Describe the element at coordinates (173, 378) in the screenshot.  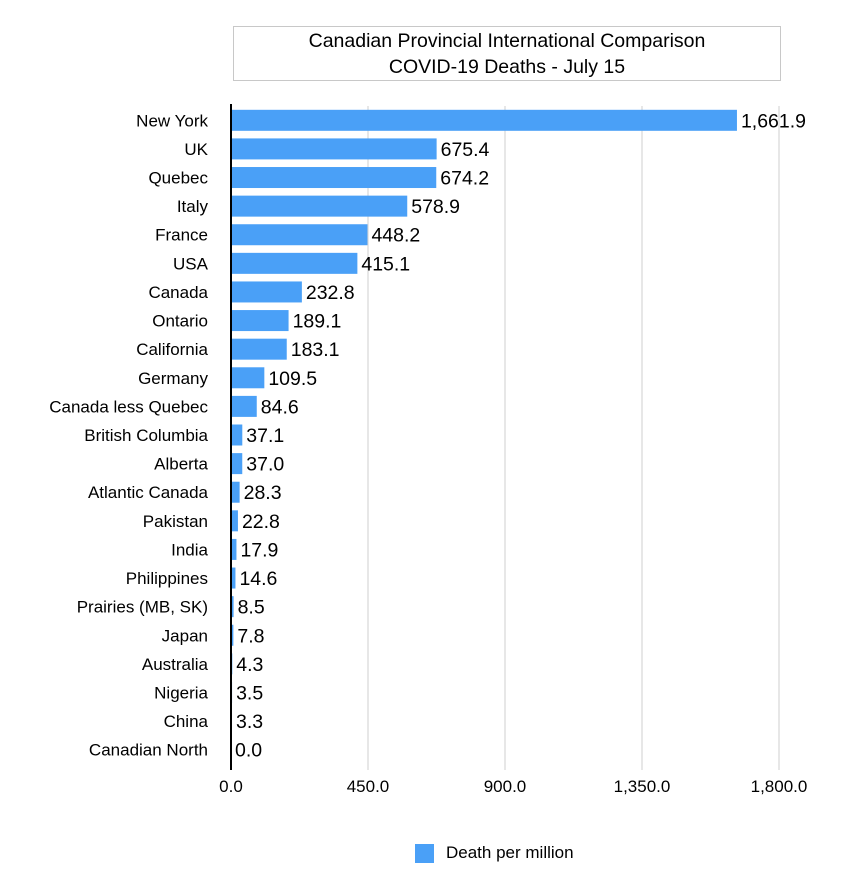
I see `category-label: Germany` at that location.